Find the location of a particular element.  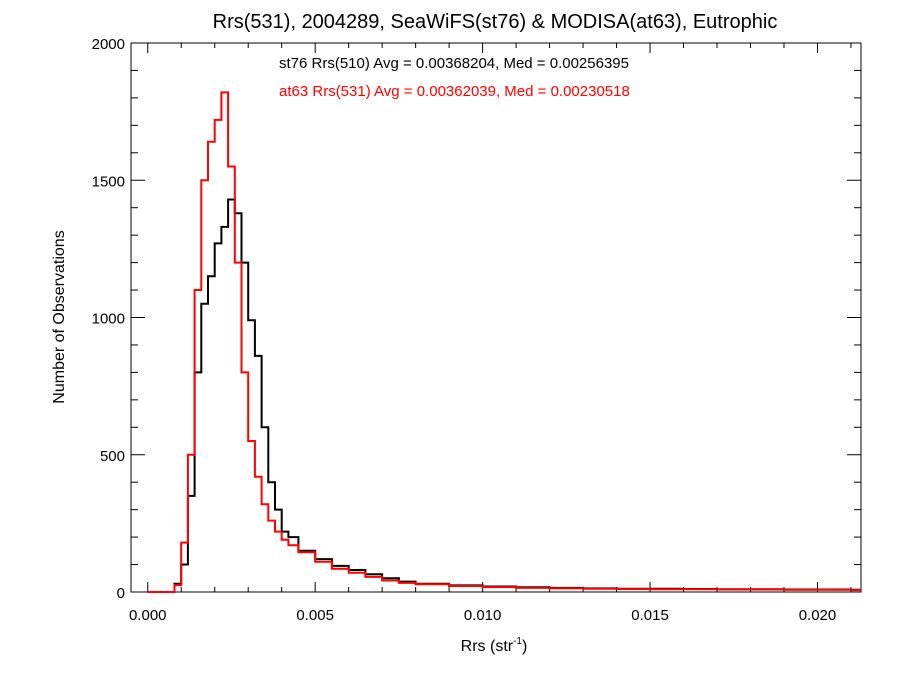

x-tick-label: 0.000 is located at coordinates (148, 615).